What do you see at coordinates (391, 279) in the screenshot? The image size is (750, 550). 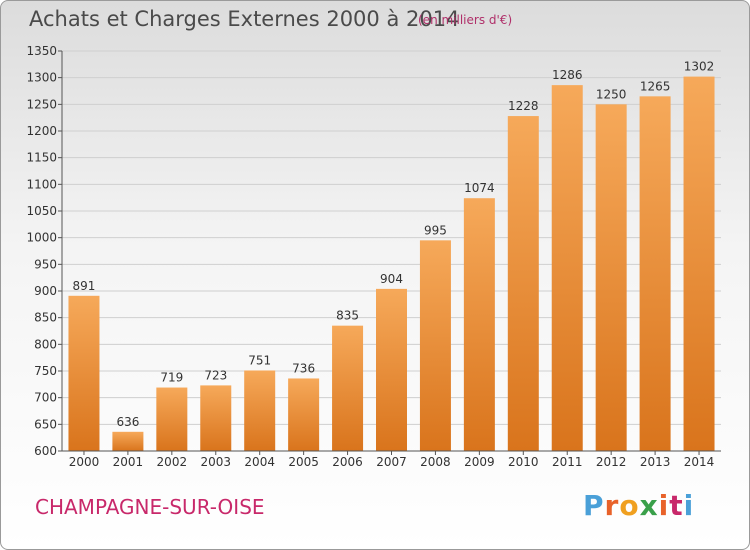 I see `bar-value-label: 904` at bounding box center [391, 279].